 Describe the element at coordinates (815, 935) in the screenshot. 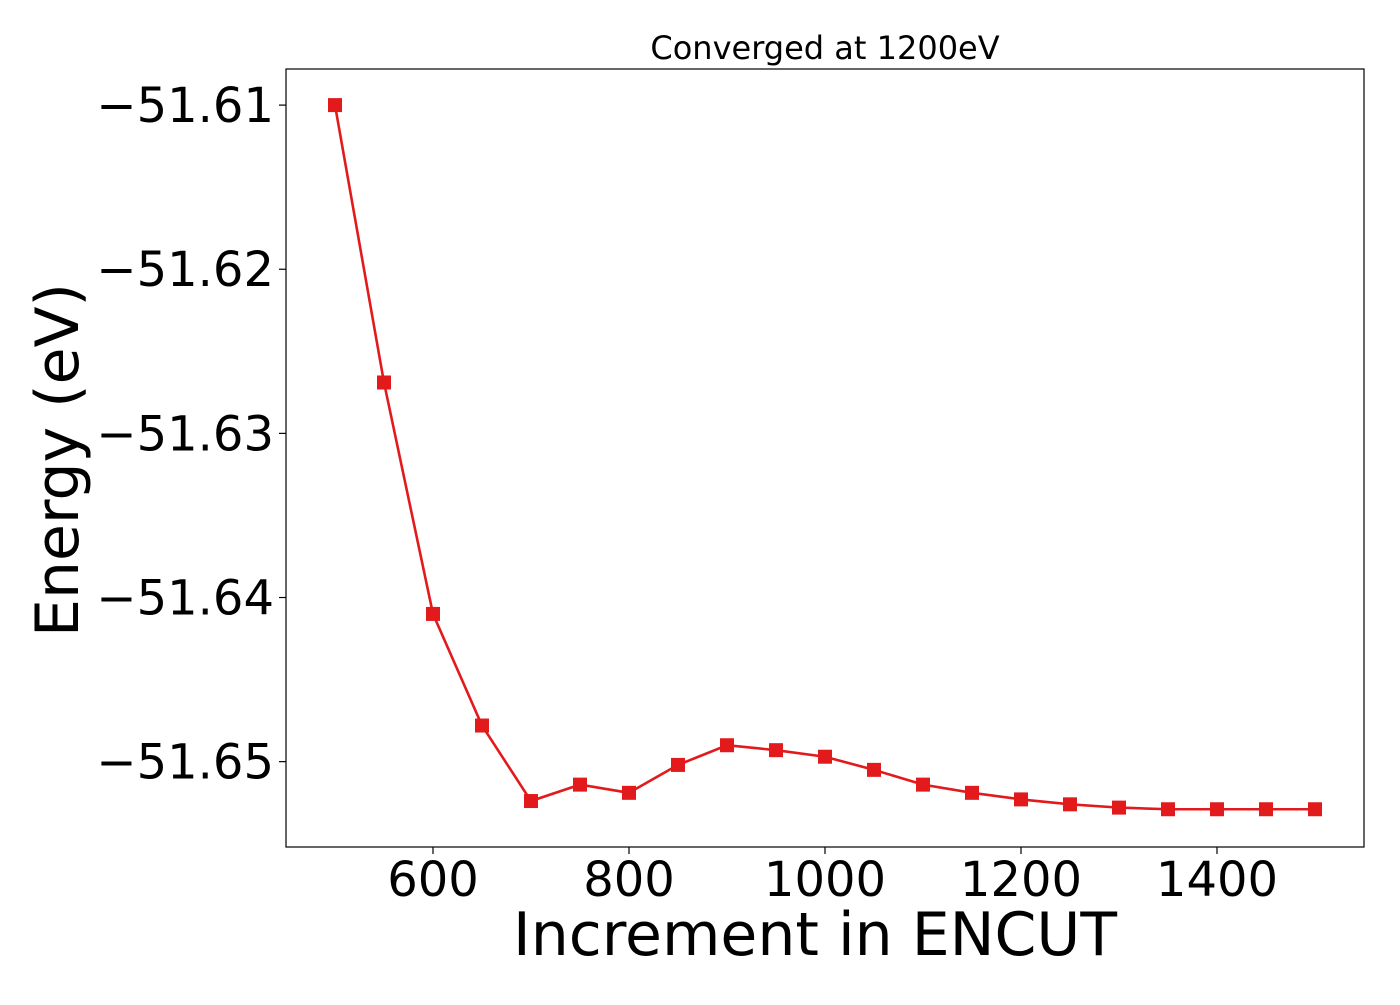

I see `x-axis-label: Increment in ENCUT` at that location.